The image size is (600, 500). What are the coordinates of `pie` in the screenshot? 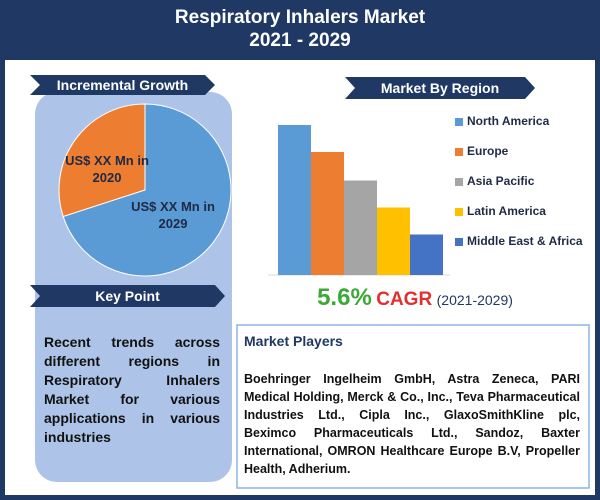 It's located at (145, 190).